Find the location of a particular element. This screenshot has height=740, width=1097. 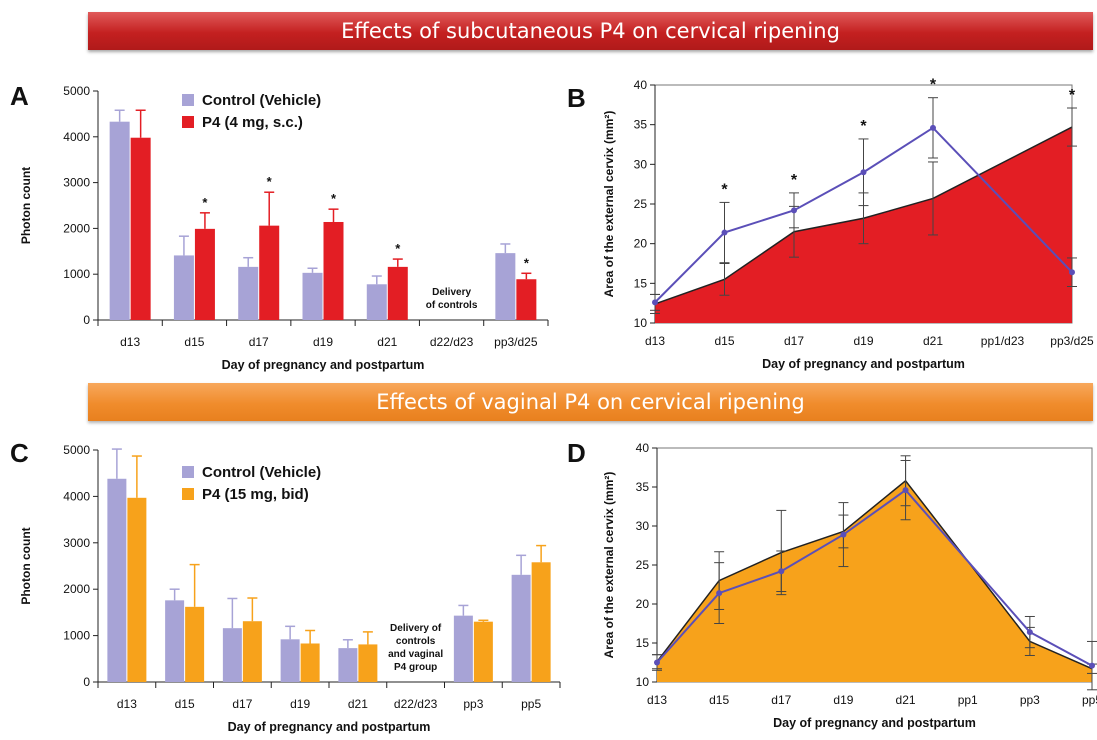

x-tick-label: pp3 is located at coordinates (473, 704).